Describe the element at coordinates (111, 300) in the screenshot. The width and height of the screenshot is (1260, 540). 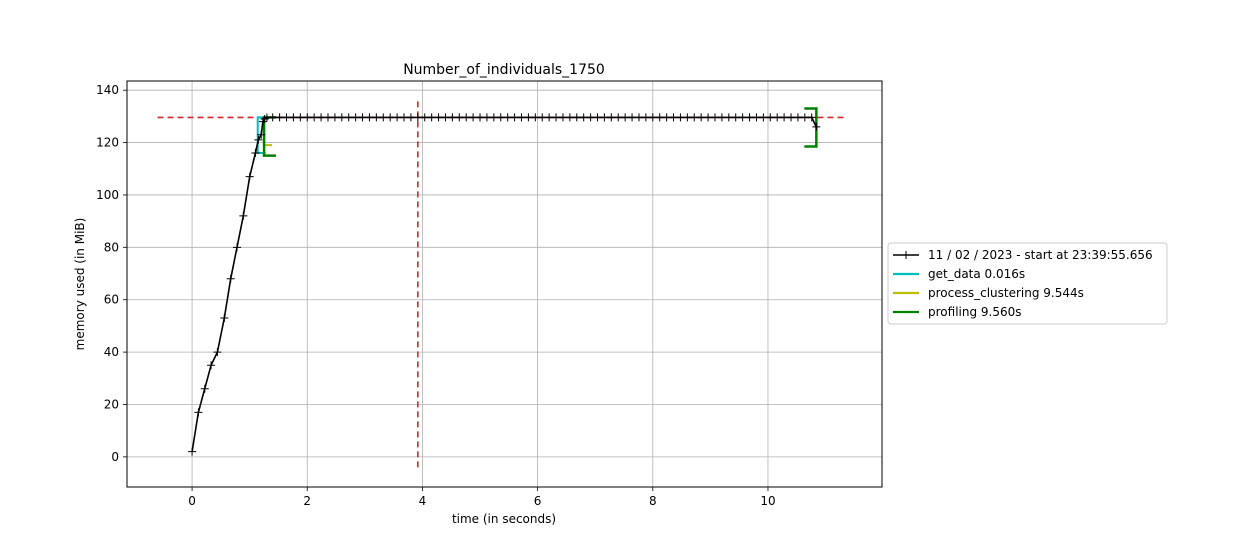
I see `y-tick-label: 60` at that location.